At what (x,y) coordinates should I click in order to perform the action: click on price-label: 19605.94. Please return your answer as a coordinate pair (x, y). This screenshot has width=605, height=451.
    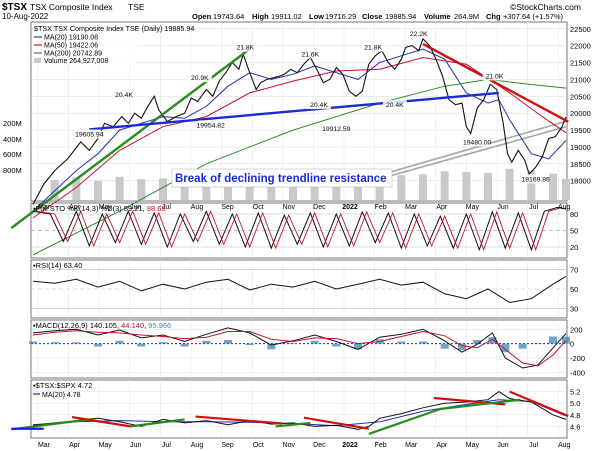
    Looking at the image, I should click on (89, 135).